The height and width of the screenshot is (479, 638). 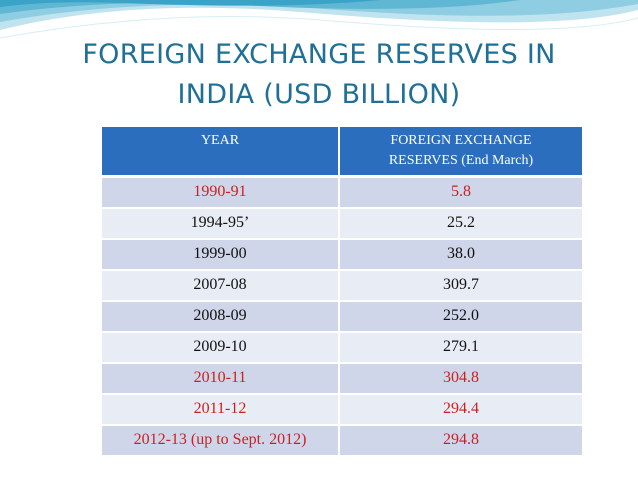 I want to click on table-row: 1999-00 38.0, so click(x=342, y=254).